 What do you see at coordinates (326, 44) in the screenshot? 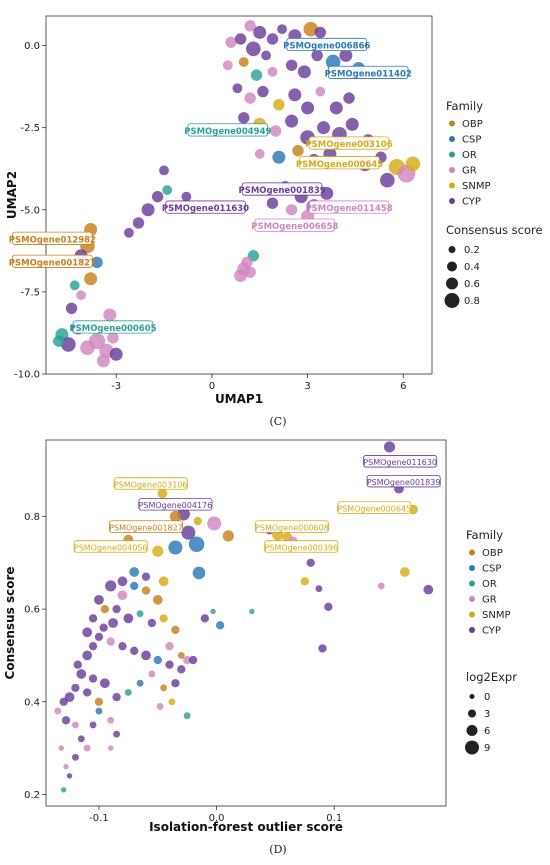
I see `annotation-label: PSMOgene006866` at bounding box center [326, 44].